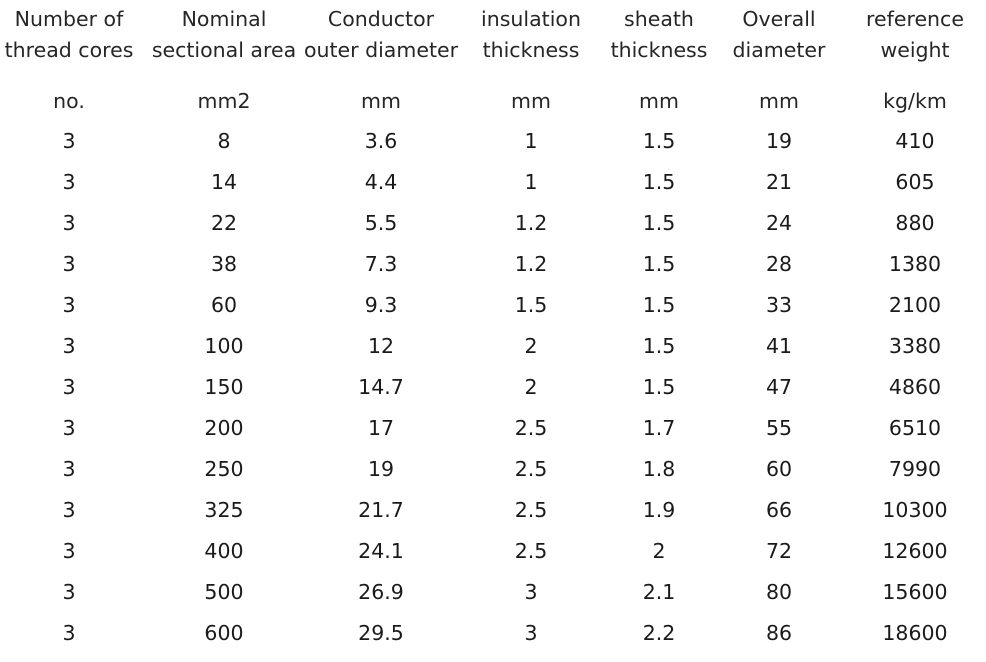 Image resolution: width=986 pixels, height=662 pixels. Describe the element at coordinates (915, 141) in the screenshot. I see `cell-reference-weight: 410` at that location.